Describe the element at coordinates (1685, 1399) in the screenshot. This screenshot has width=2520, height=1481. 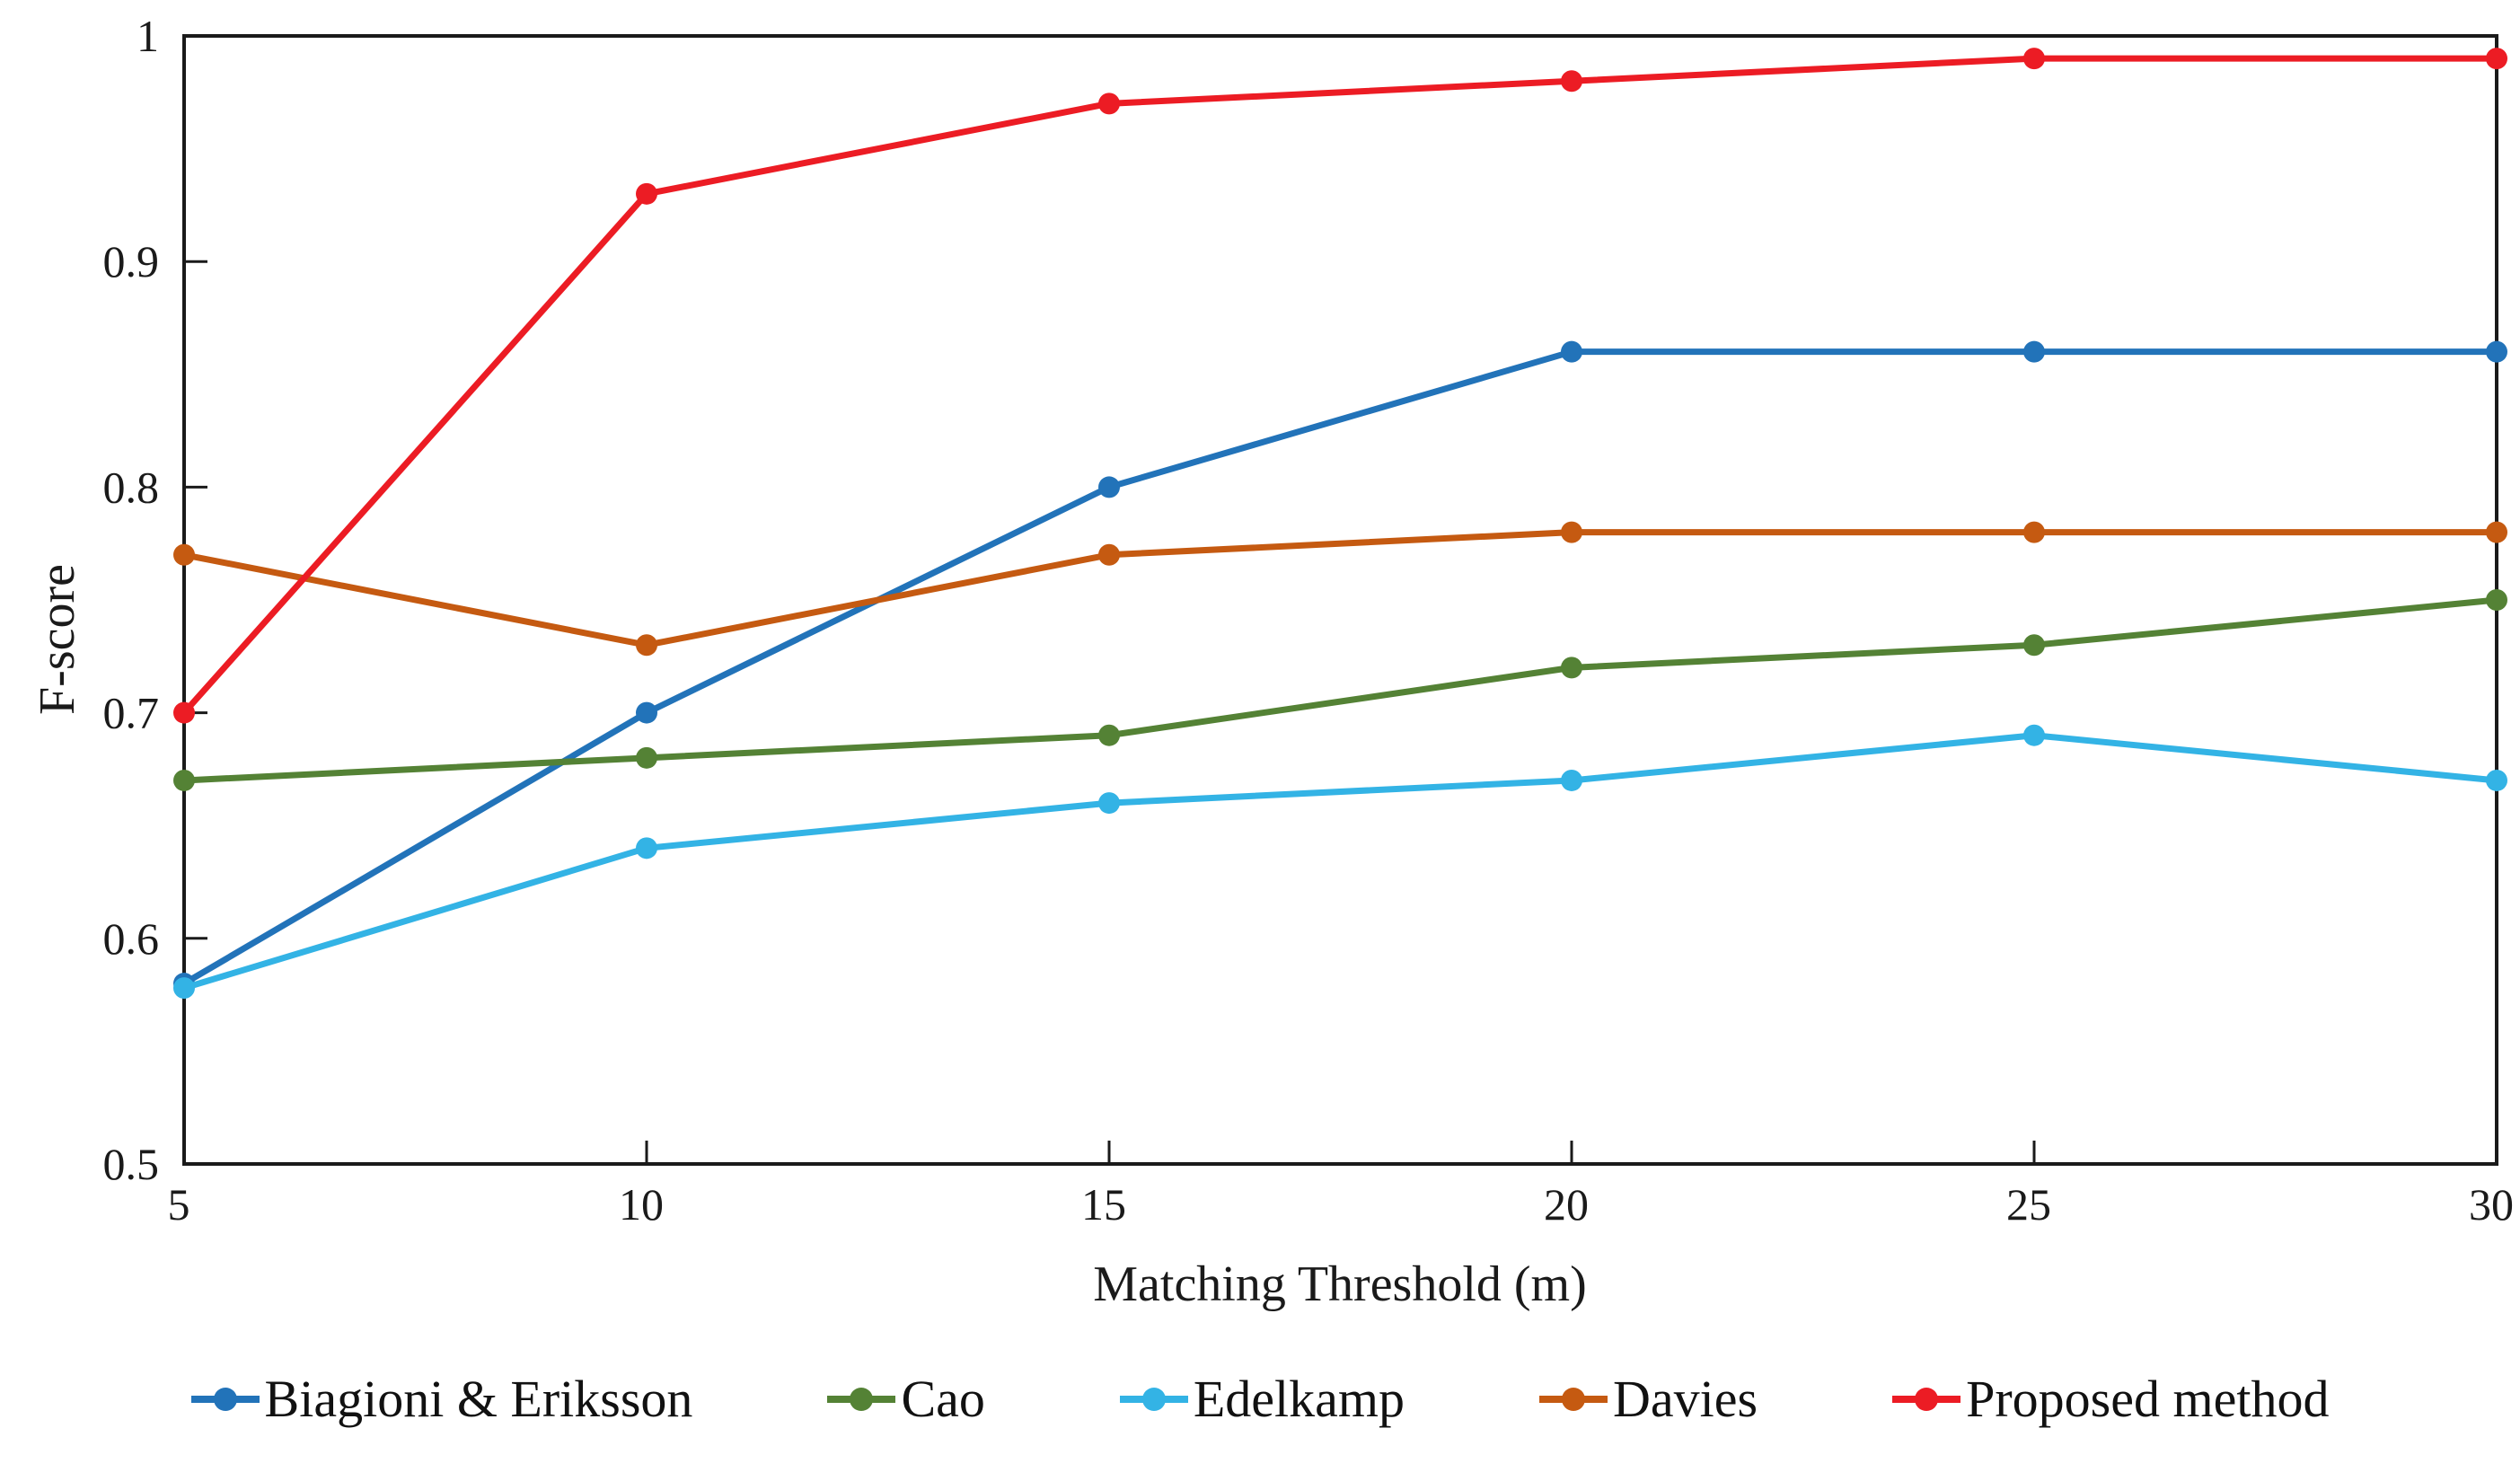
I see `legend-label: Davies` at that location.